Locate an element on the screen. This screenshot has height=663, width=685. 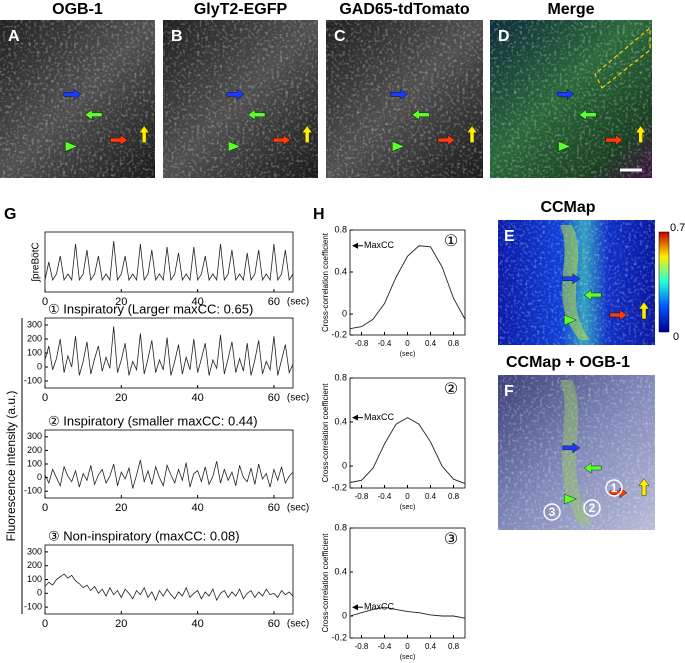
panel-title: Merge is located at coordinates (570, 9).